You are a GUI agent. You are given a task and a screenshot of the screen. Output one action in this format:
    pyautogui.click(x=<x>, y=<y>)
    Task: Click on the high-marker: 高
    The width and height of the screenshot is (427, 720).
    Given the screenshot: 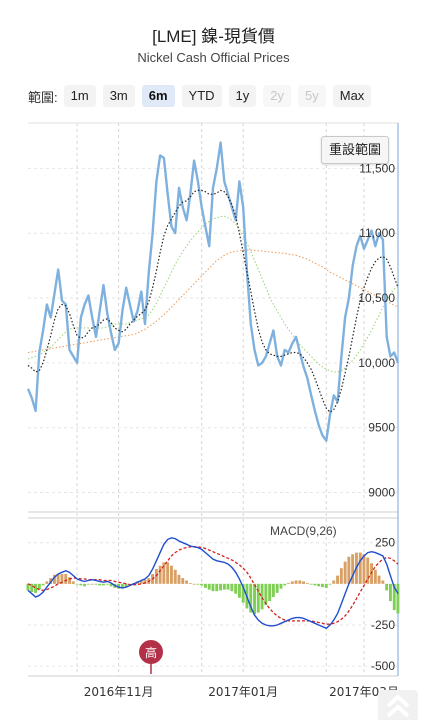 What is the action you would take?
    pyautogui.click(x=151, y=657)
    